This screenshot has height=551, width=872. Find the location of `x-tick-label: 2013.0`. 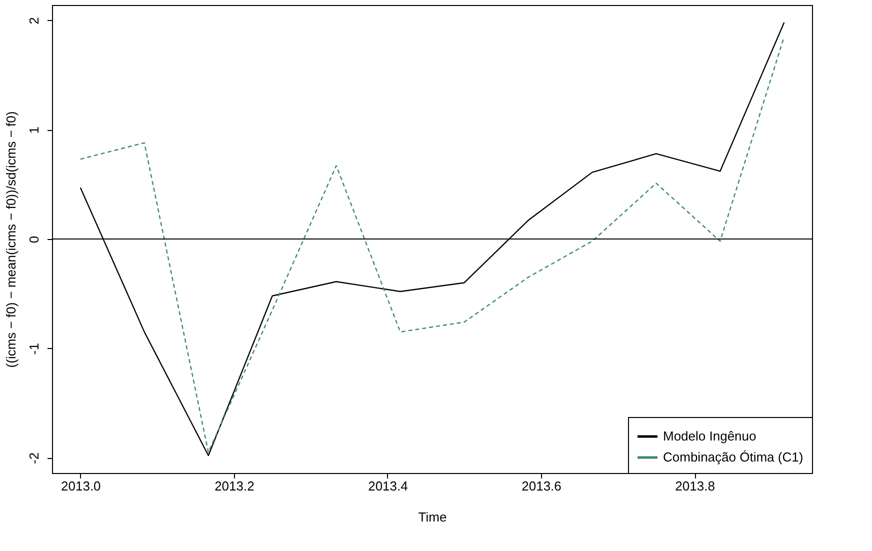

x-tick-label: 2013.0 is located at coordinates (81, 486).